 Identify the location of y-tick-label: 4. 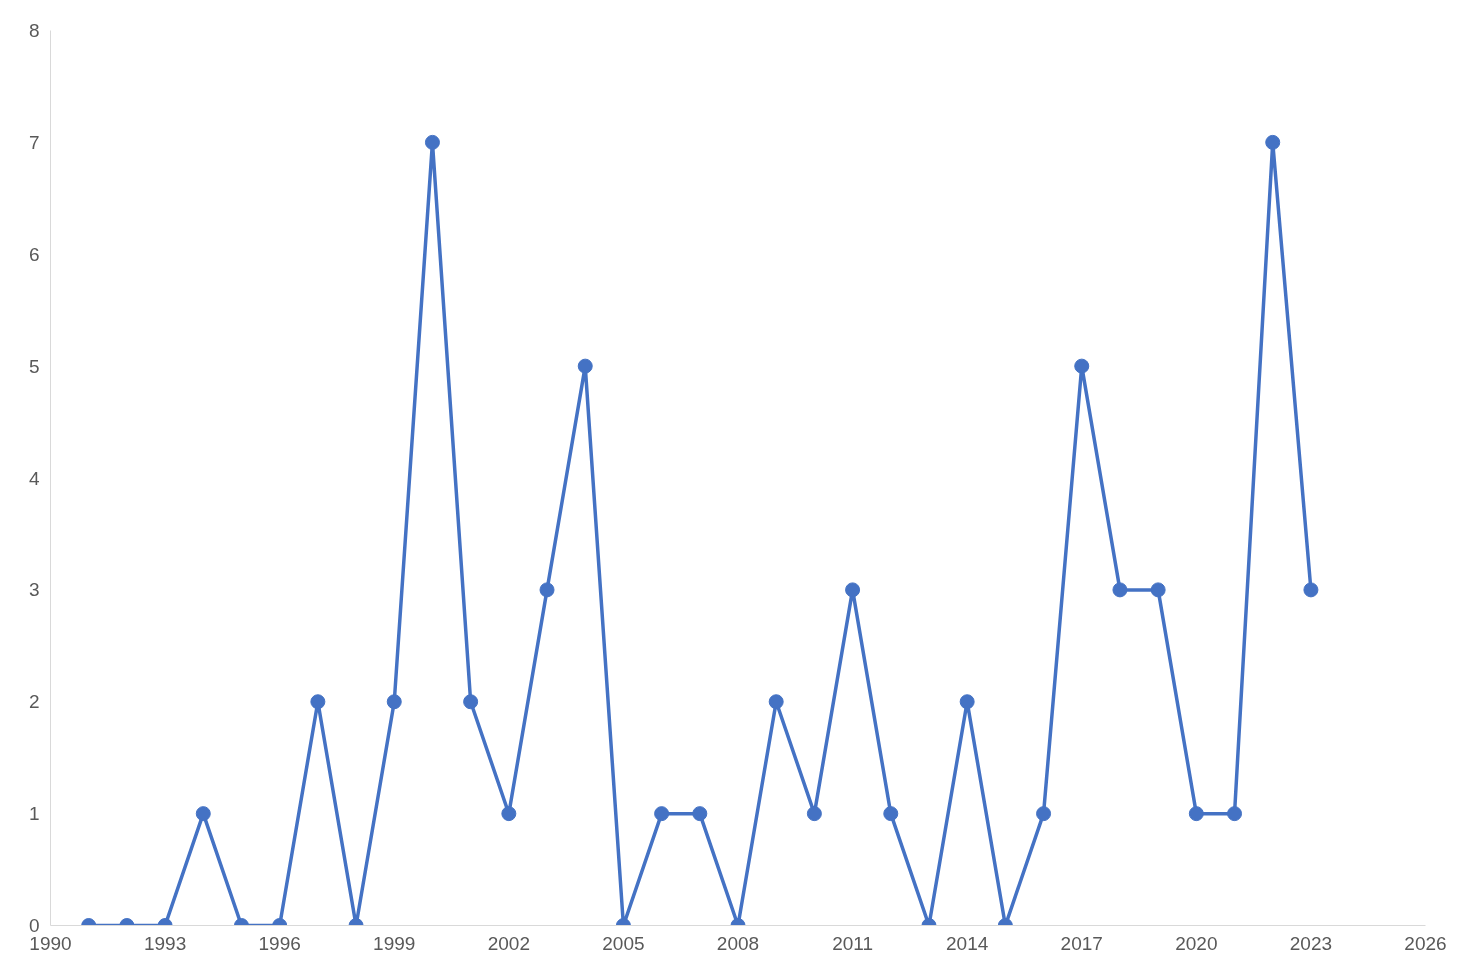
(34, 478).